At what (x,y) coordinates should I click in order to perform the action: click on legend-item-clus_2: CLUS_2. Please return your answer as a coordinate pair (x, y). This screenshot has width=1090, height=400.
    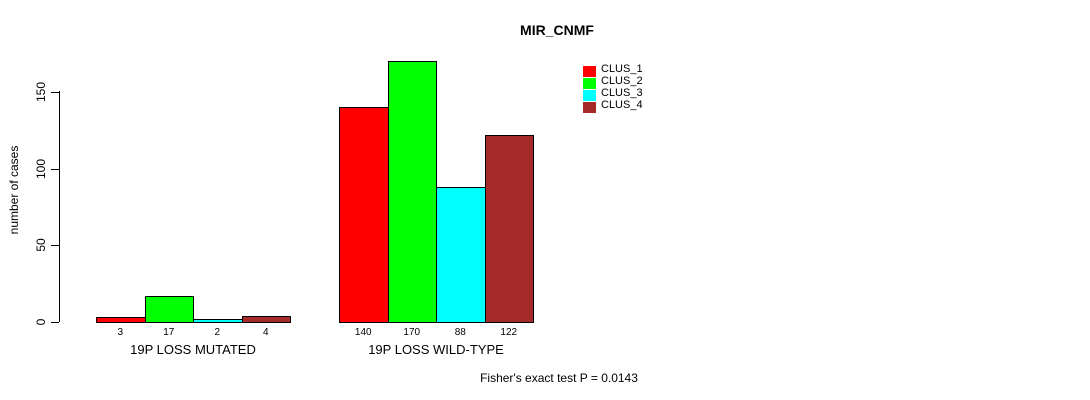
    Looking at the image, I should click on (613, 82).